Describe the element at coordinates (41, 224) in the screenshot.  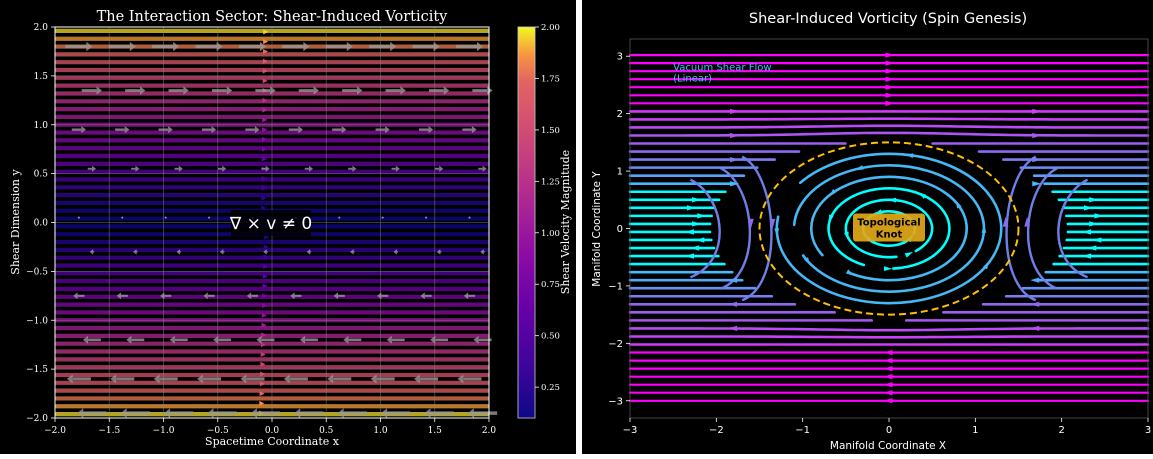
I see `y-tick-label: 0.0` at that location.